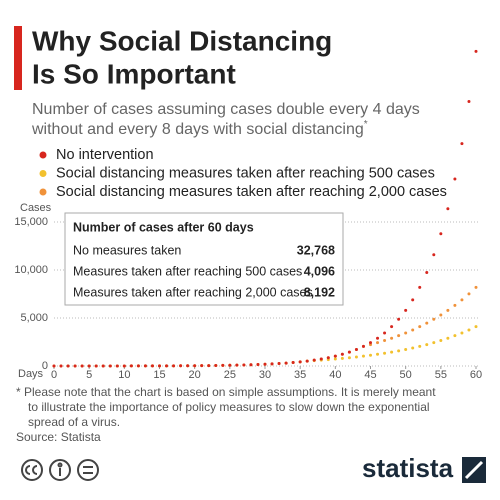  Describe the element at coordinates (18, 58) in the screenshot. I see `title-accent` at that location.